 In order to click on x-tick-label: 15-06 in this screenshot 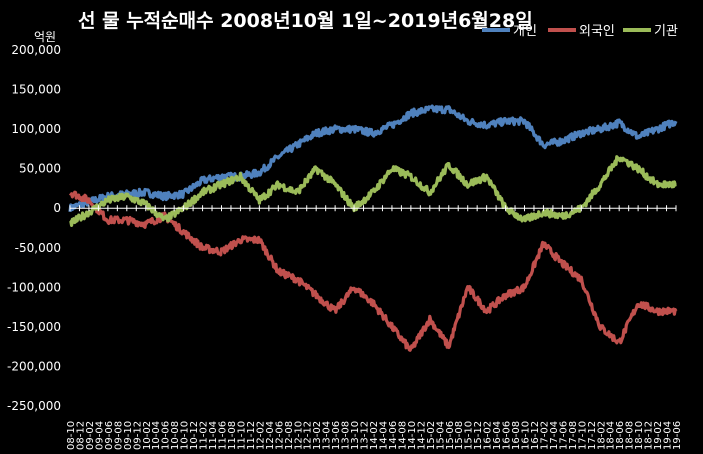, I will do `click(450, 435)`.